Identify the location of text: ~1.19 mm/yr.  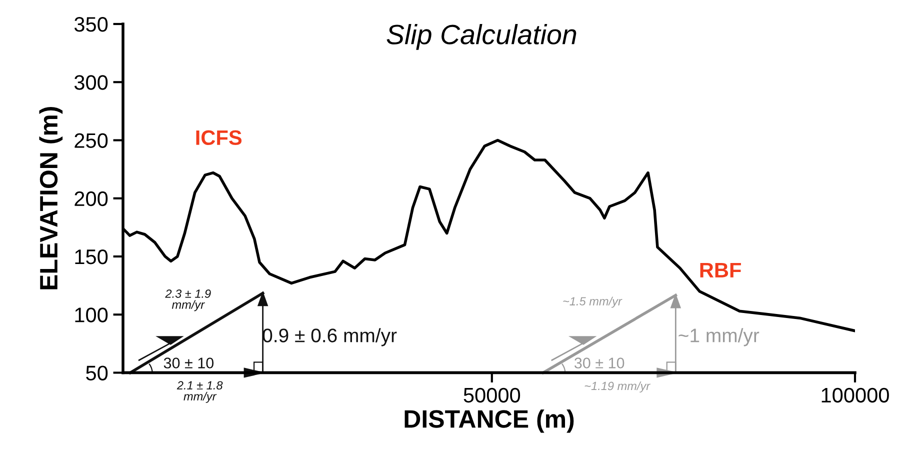
(617, 386).